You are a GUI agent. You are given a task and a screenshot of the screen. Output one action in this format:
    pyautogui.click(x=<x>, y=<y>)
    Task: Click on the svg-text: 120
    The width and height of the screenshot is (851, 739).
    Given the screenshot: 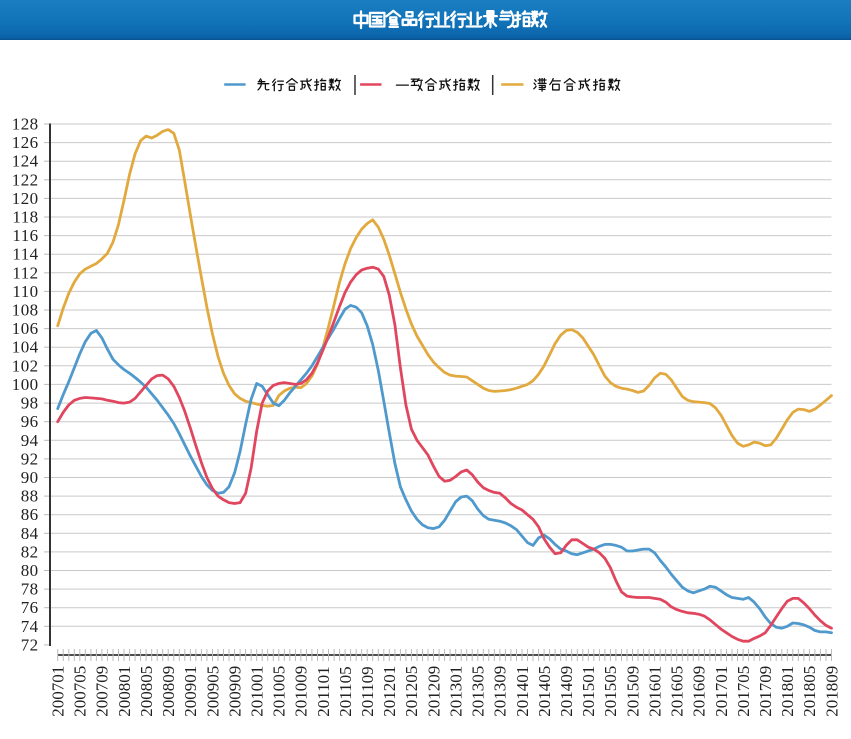 What is the action you would take?
    pyautogui.click(x=25, y=198)
    